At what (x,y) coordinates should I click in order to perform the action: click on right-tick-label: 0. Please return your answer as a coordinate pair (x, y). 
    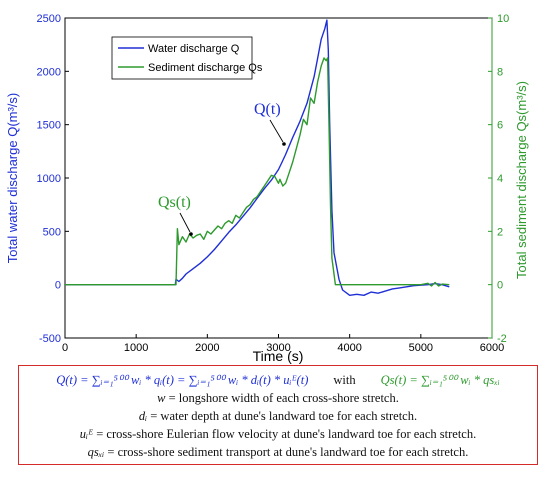
    Looking at the image, I should click on (500, 286).